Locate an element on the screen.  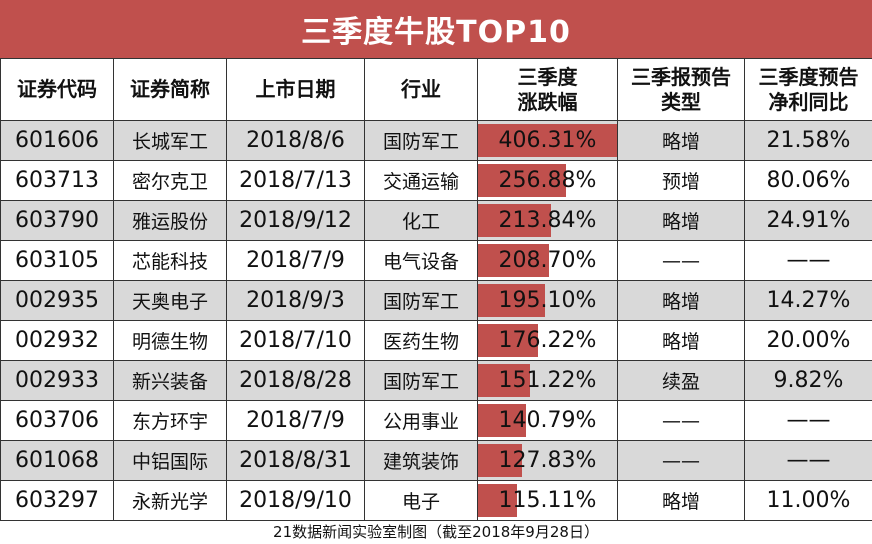
cell-industry: 建筑装饰 is located at coordinates (421, 460).